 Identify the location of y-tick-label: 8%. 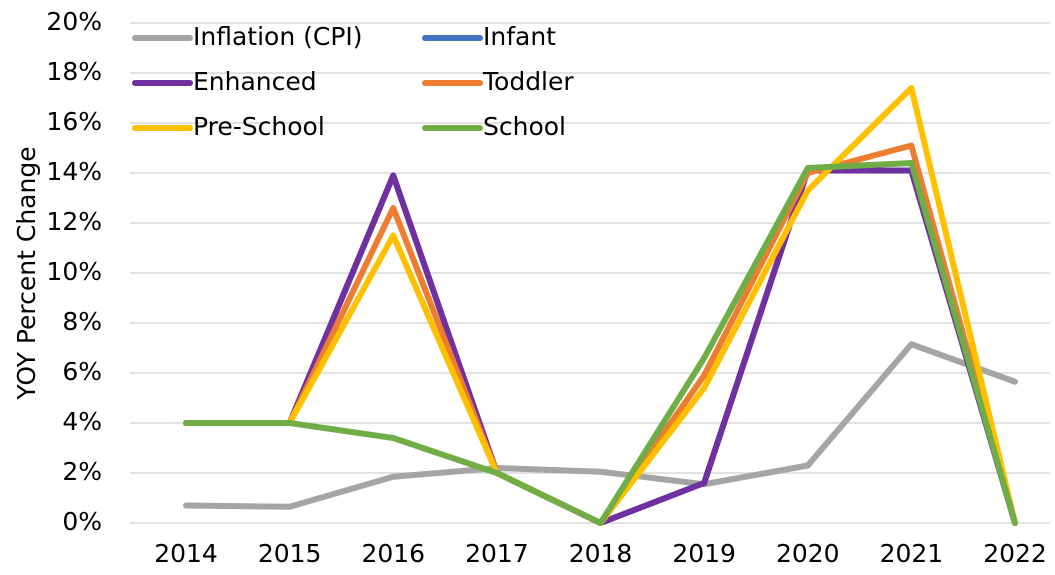
(82, 321).